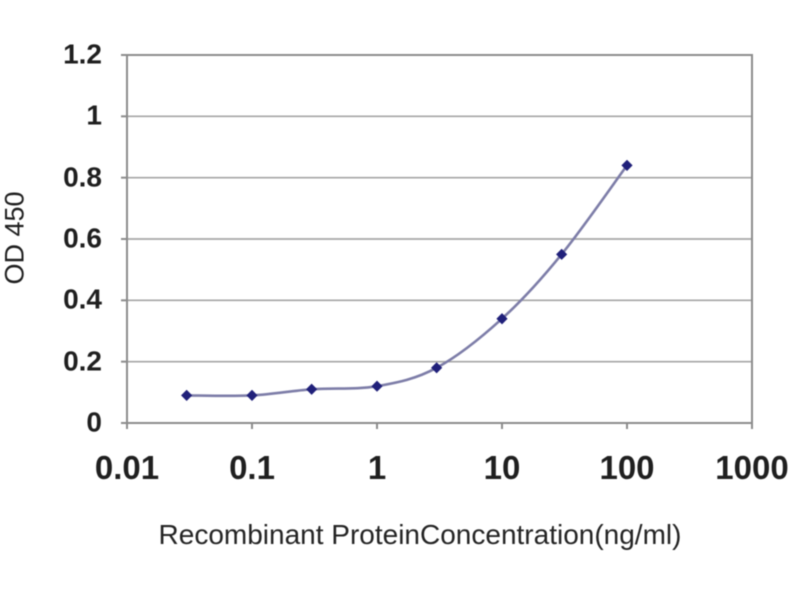  What do you see at coordinates (502, 467) in the screenshot?
I see `x-tick-label: 10` at bounding box center [502, 467].